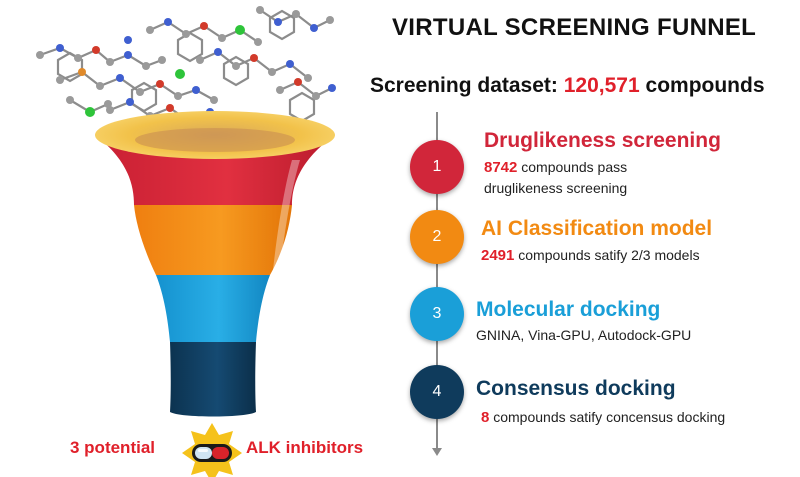 This screenshot has height=477, width=800. I want to click on step-4-desc: 8 compounds satify concensus docking, so click(603, 417).